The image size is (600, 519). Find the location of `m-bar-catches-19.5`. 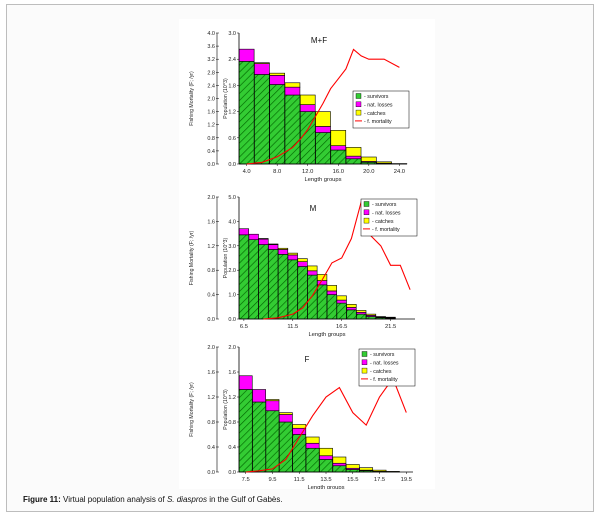

m-bar-catches-19.5 is located at coordinates (371, 314).